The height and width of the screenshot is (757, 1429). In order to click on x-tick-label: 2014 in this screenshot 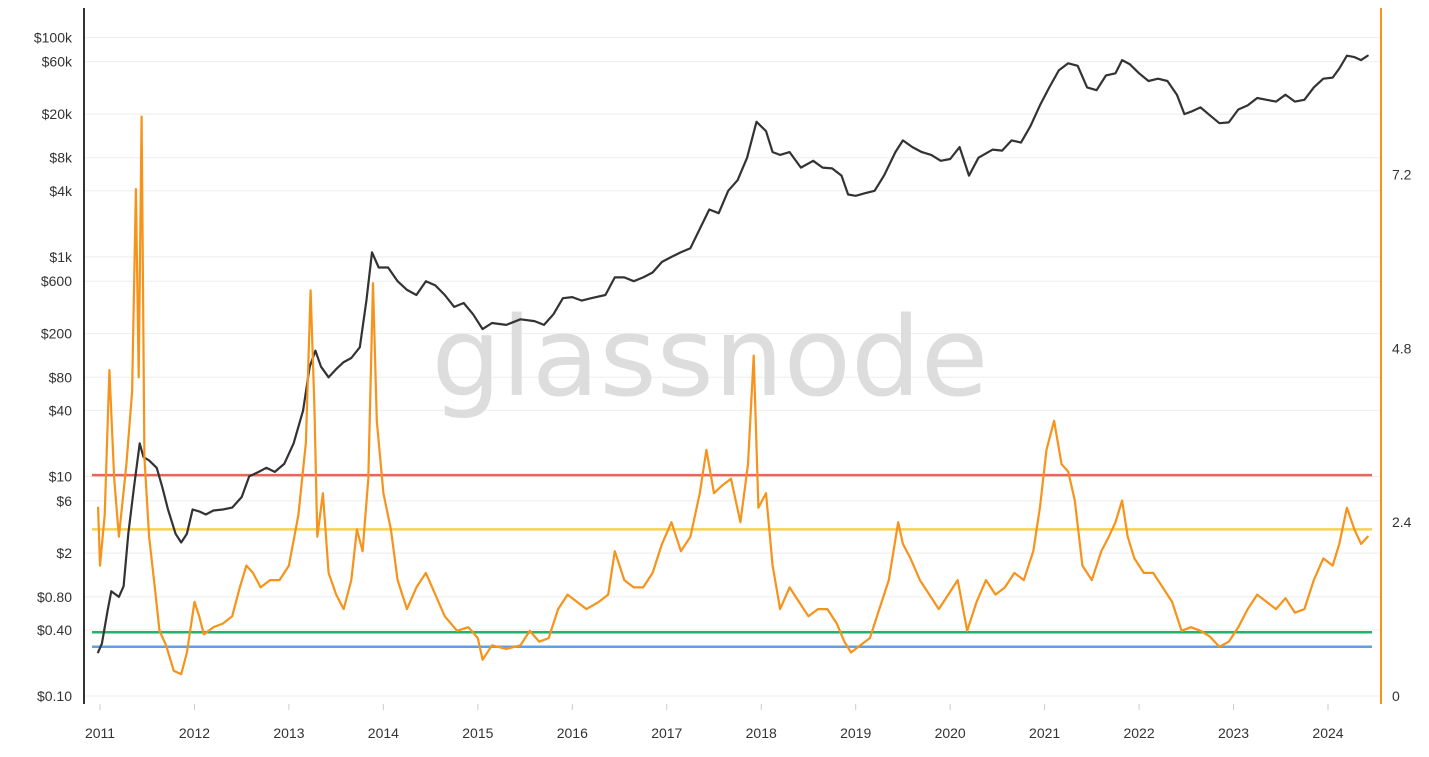, I will do `click(383, 733)`.